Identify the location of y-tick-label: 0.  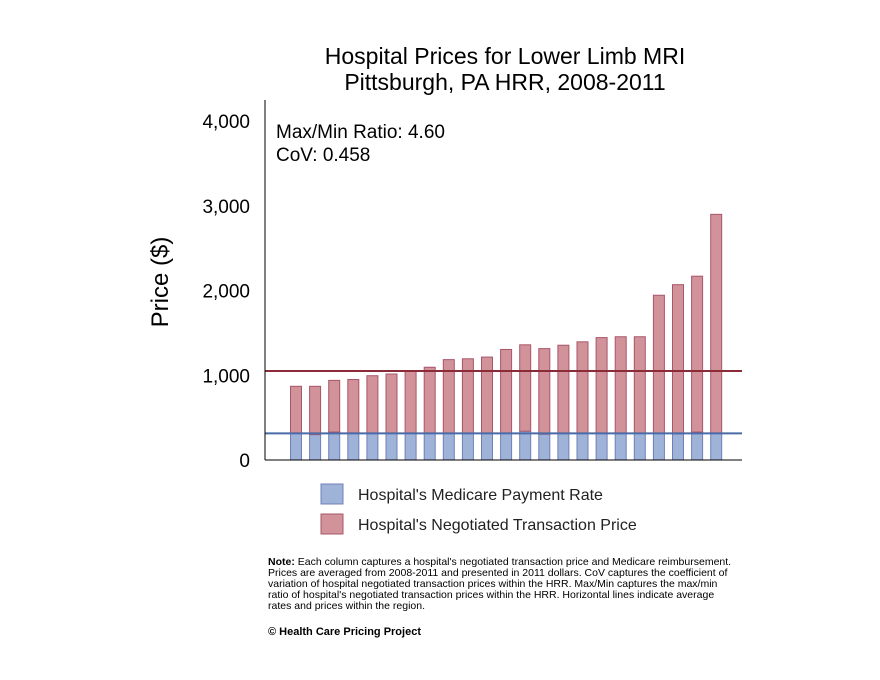
(244, 461).